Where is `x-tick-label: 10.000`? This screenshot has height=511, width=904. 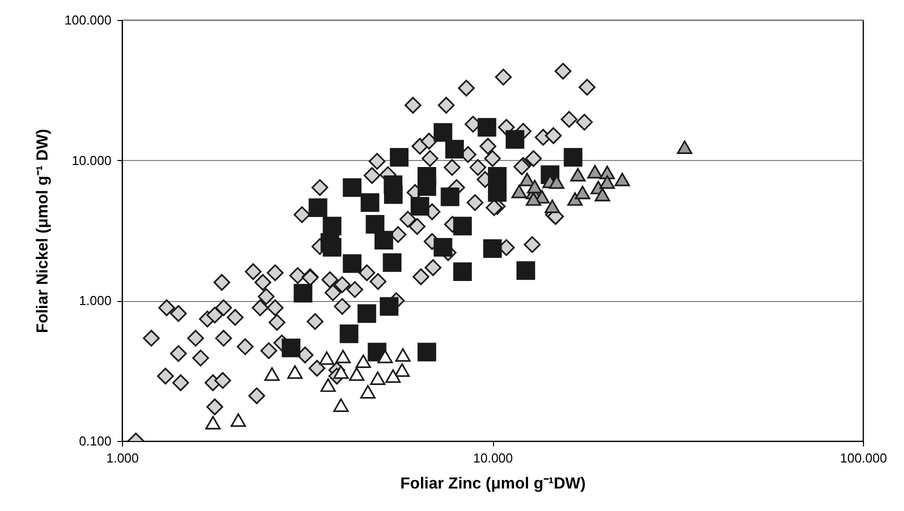 x-tick-label: 10.000 is located at coordinates (493, 458).